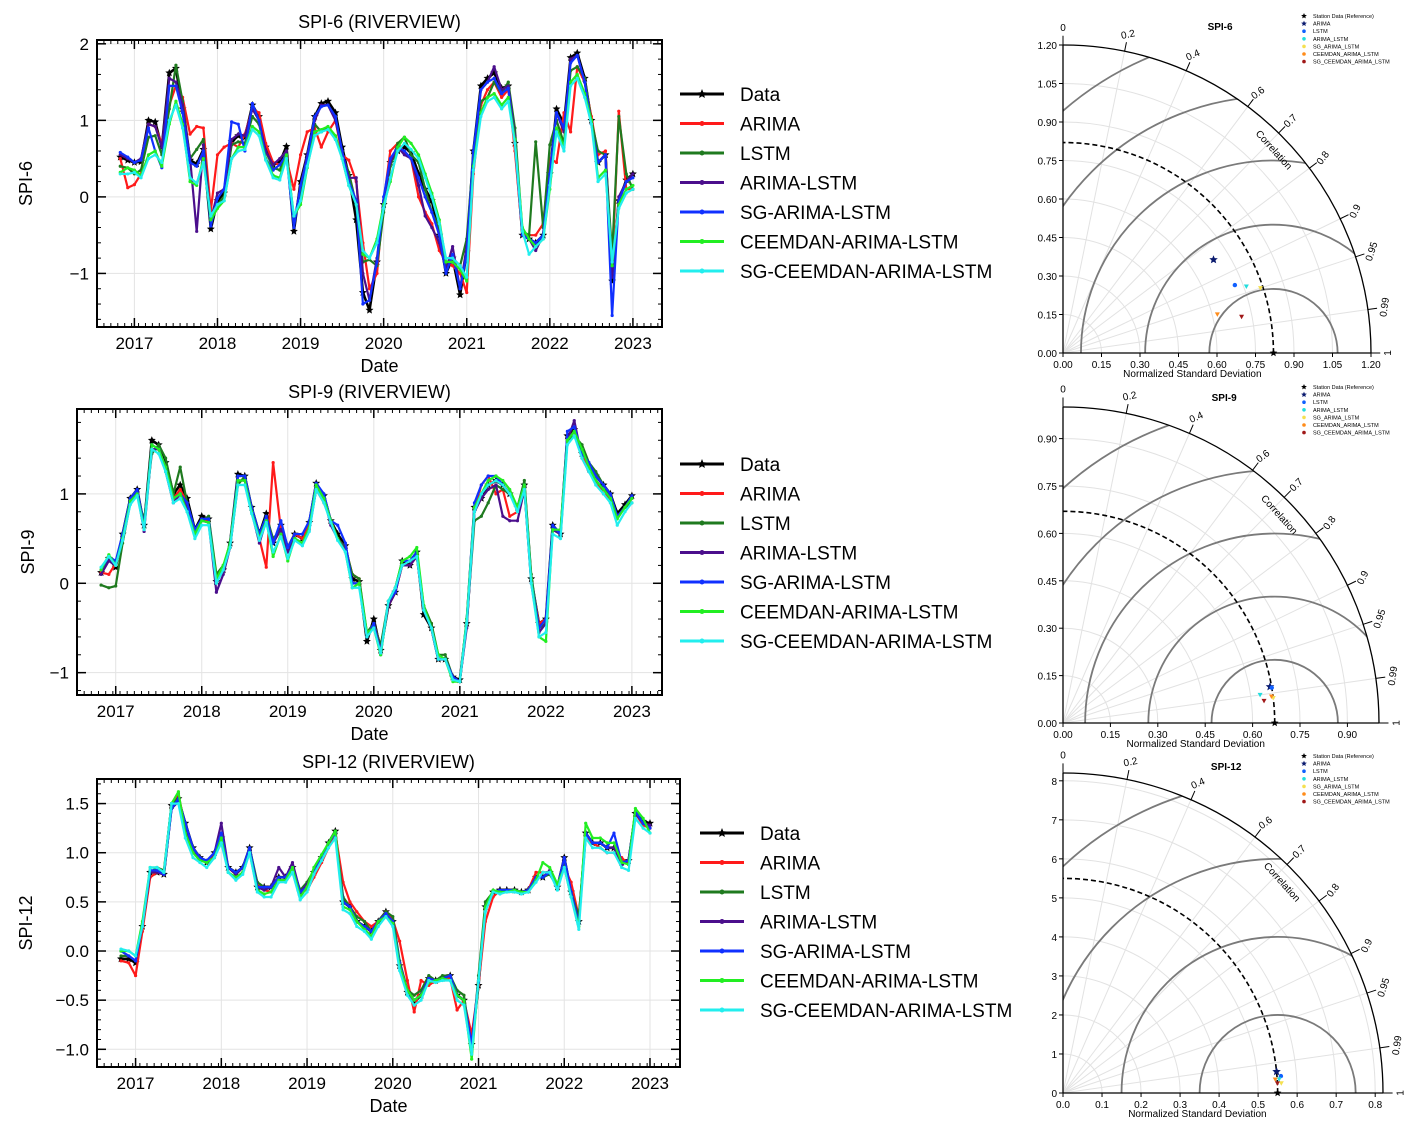 Image resolution: width=1407 pixels, height=1134 pixels. What do you see at coordinates (1054, 938) in the screenshot?
I see `y-tick-label: 4` at bounding box center [1054, 938].